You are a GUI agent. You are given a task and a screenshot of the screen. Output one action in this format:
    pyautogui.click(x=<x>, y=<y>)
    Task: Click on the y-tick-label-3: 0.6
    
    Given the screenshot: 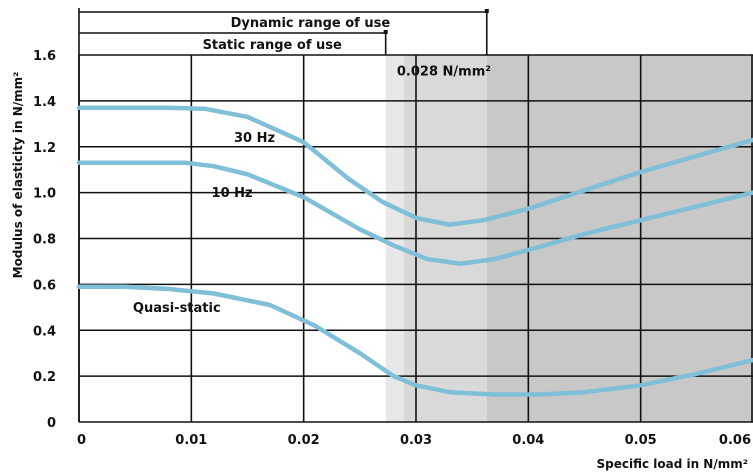 What is the action you would take?
    pyautogui.click(x=44, y=285)
    